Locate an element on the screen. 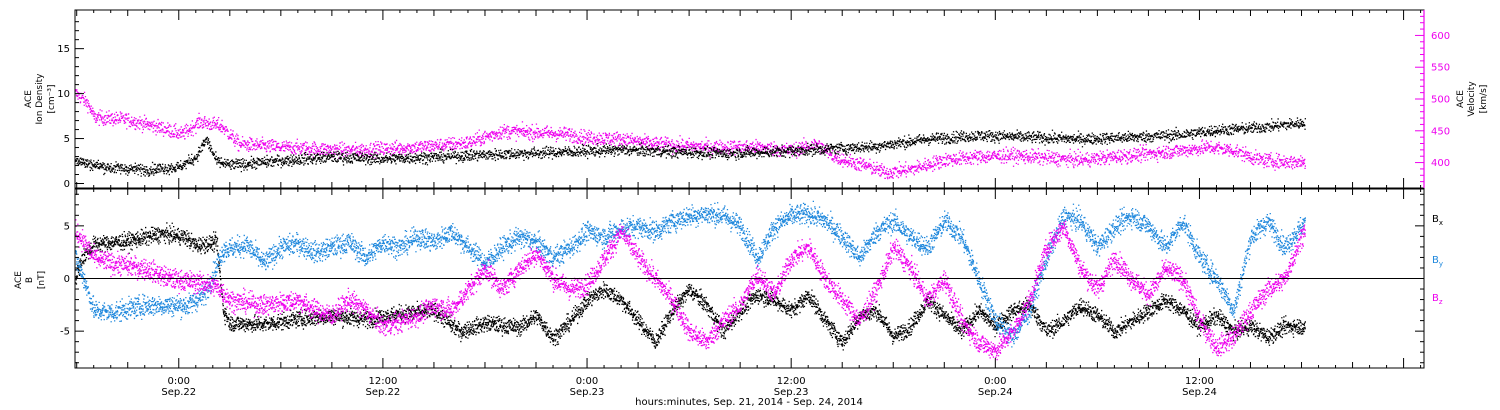 This screenshot has height=410, width=1500. field-axis-label-line1: ACE is located at coordinates (19, 280).